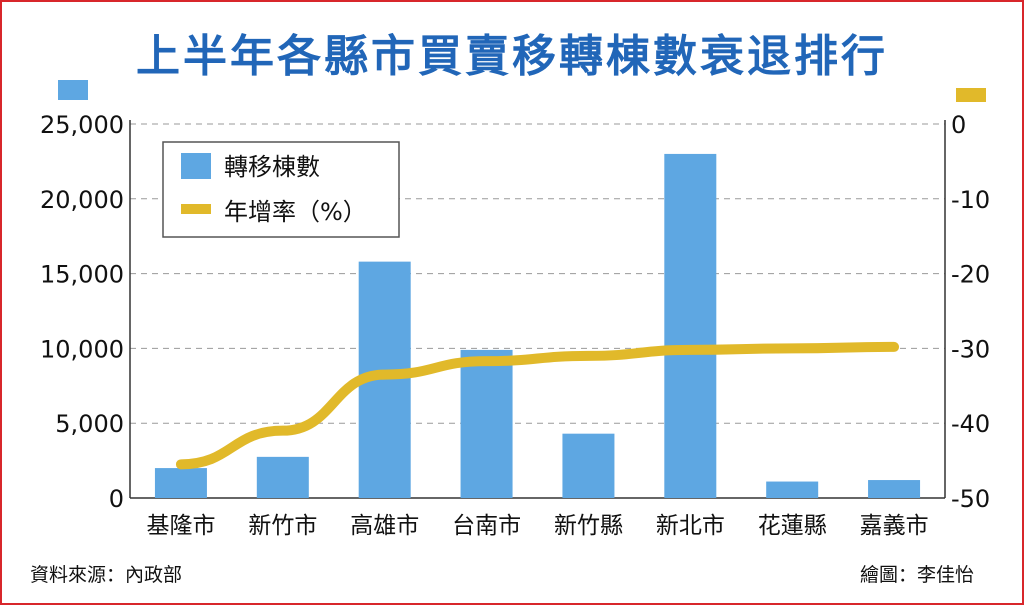 The width and height of the screenshot is (1024, 605). Describe the element at coordinates (295, 212) in the screenshot. I see `legend-label-line: 年增率（%）` at that location.